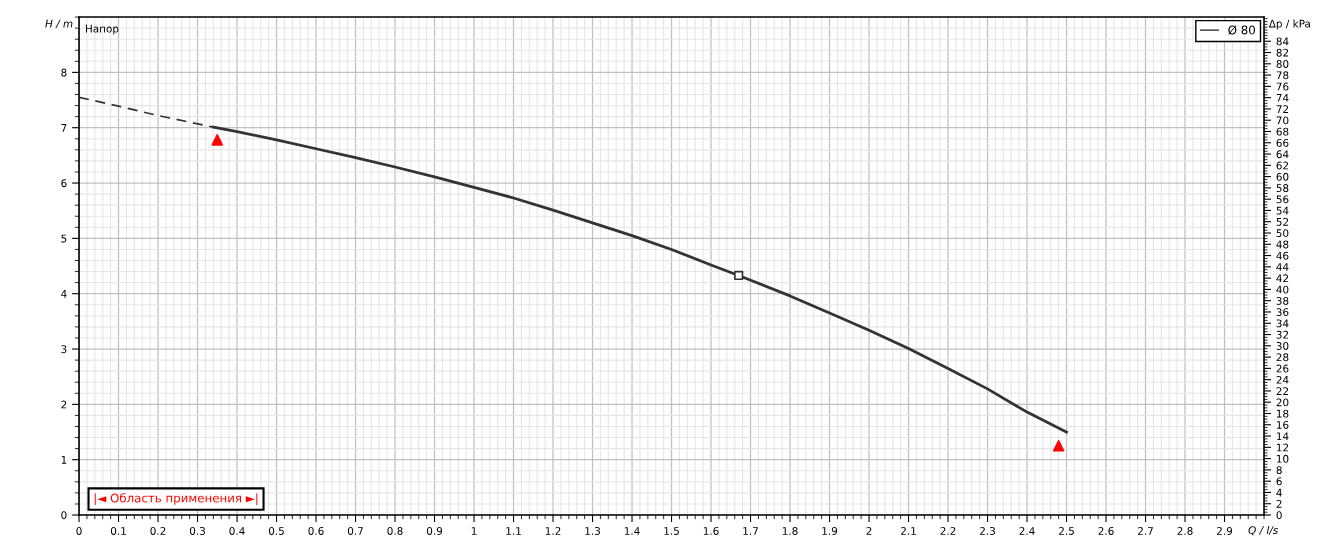 The height and width of the screenshot is (550, 1344). I want to click on y2-tick-label: 46, so click(1282, 255).